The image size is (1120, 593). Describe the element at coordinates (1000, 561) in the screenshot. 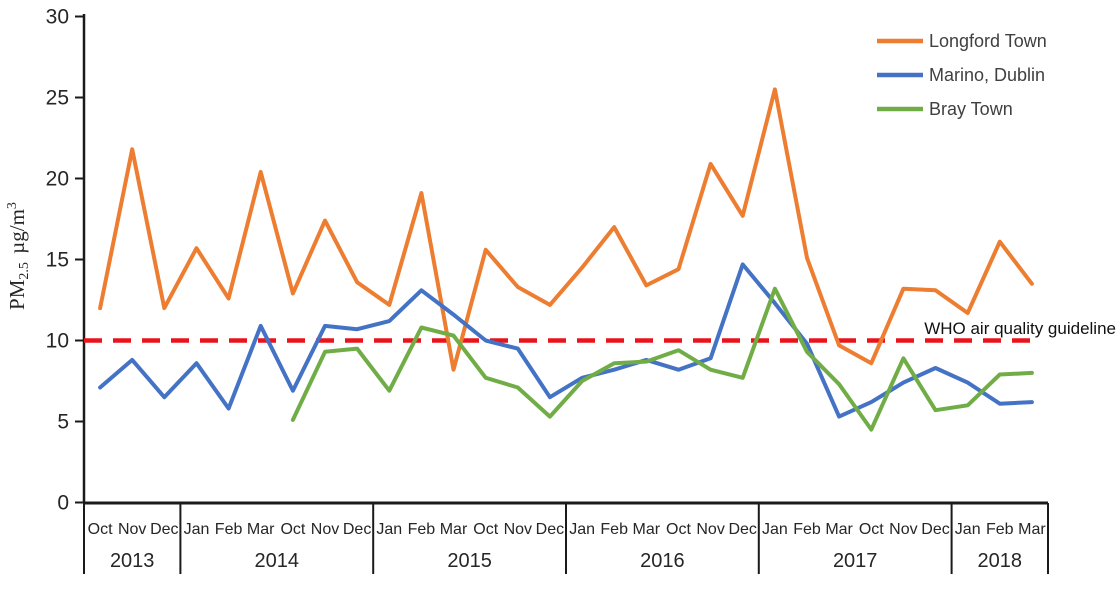

I see `x-year-label: 2018` at that location.